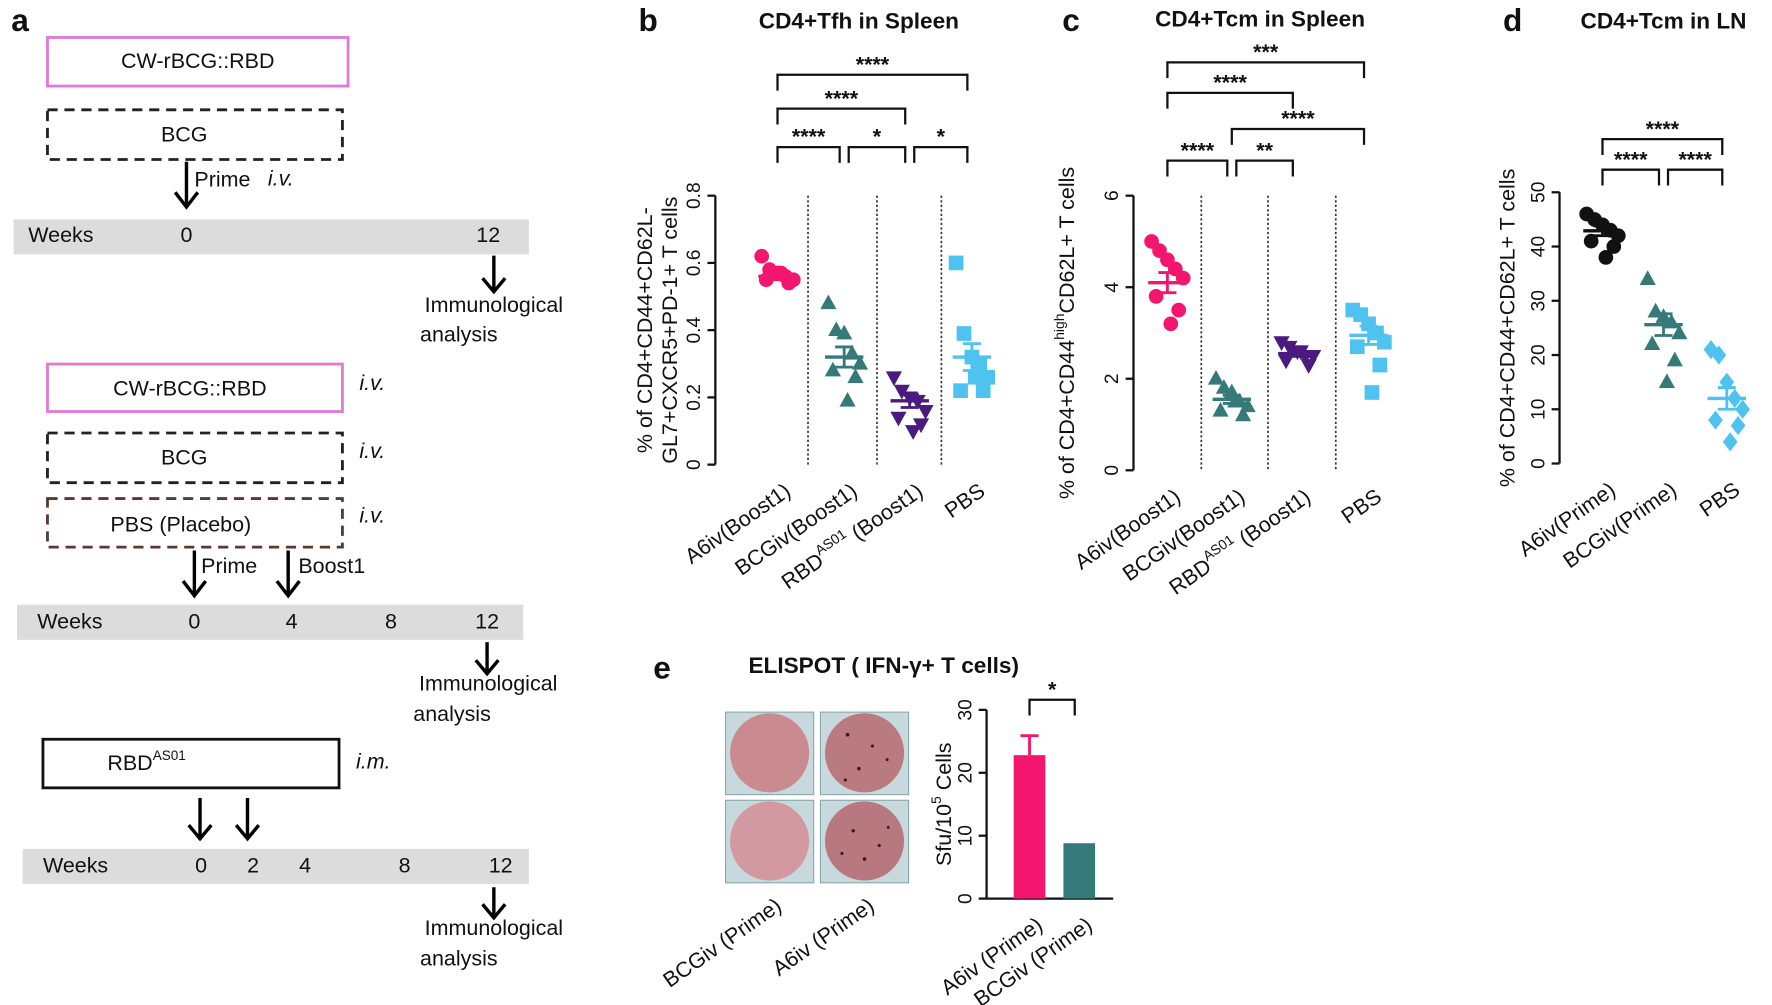 This screenshot has width=1772, height=1005. I want to click on route: i.v., so click(281, 179).